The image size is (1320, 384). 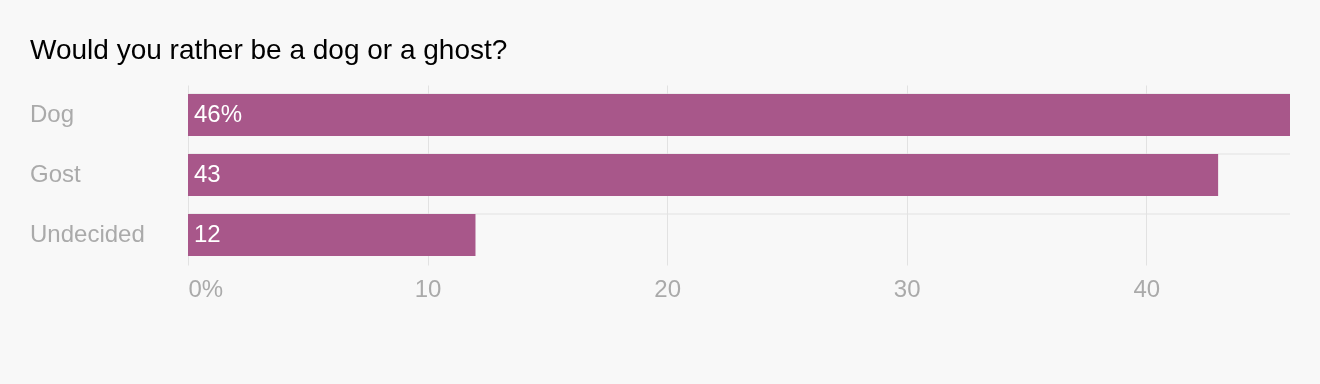 What do you see at coordinates (1147, 288) in the screenshot?
I see `x-tick-label: 40` at bounding box center [1147, 288].